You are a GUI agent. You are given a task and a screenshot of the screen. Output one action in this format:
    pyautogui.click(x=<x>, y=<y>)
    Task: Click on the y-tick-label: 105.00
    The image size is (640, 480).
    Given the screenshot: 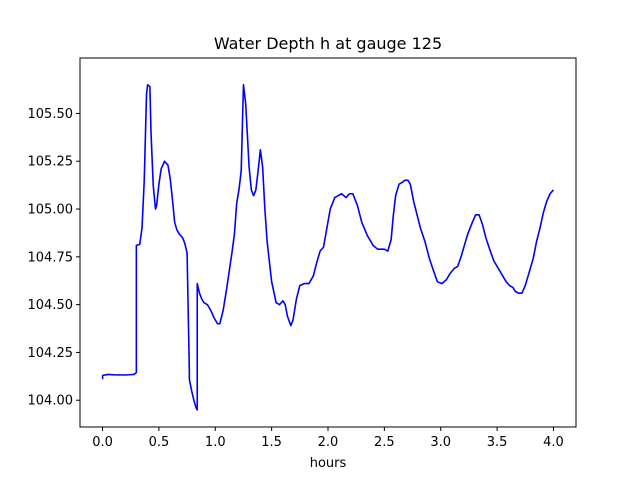 What is the action you would take?
    pyautogui.click(x=51, y=210)
    